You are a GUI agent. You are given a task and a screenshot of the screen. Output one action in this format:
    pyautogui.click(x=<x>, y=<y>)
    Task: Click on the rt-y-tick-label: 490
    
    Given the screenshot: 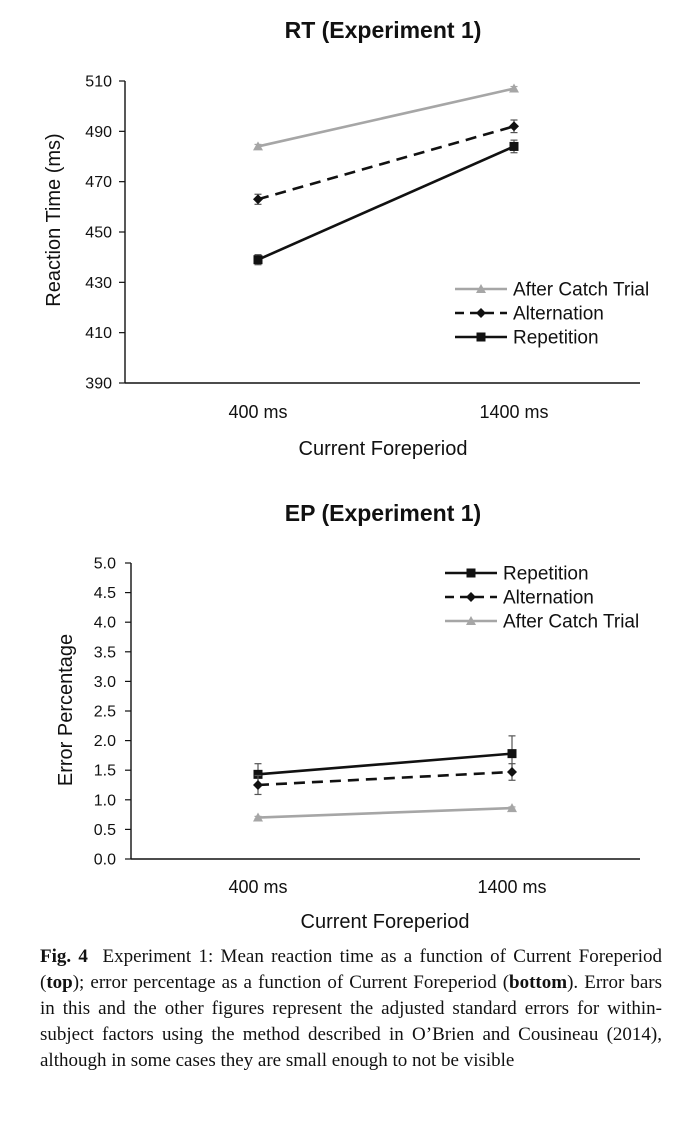 What is the action you would take?
    pyautogui.click(x=98, y=132)
    